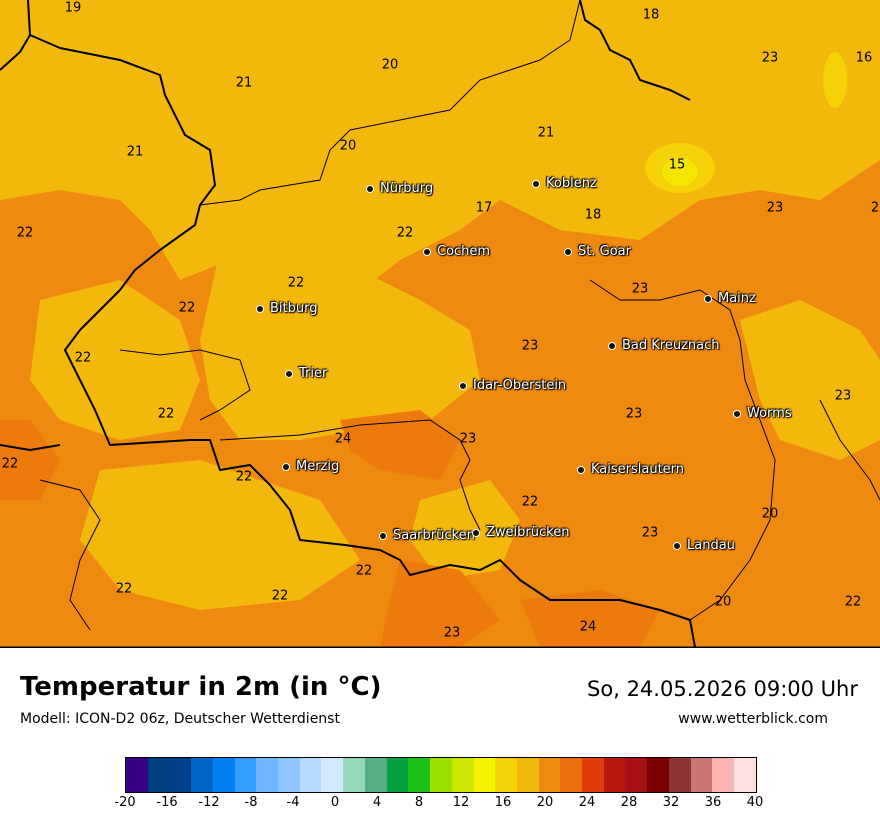 The width and height of the screenshot is (880, 831). Describe the element at coordinates (638, 469) in the screenshot. I see `city-name: Kaiserslautern` at that location.